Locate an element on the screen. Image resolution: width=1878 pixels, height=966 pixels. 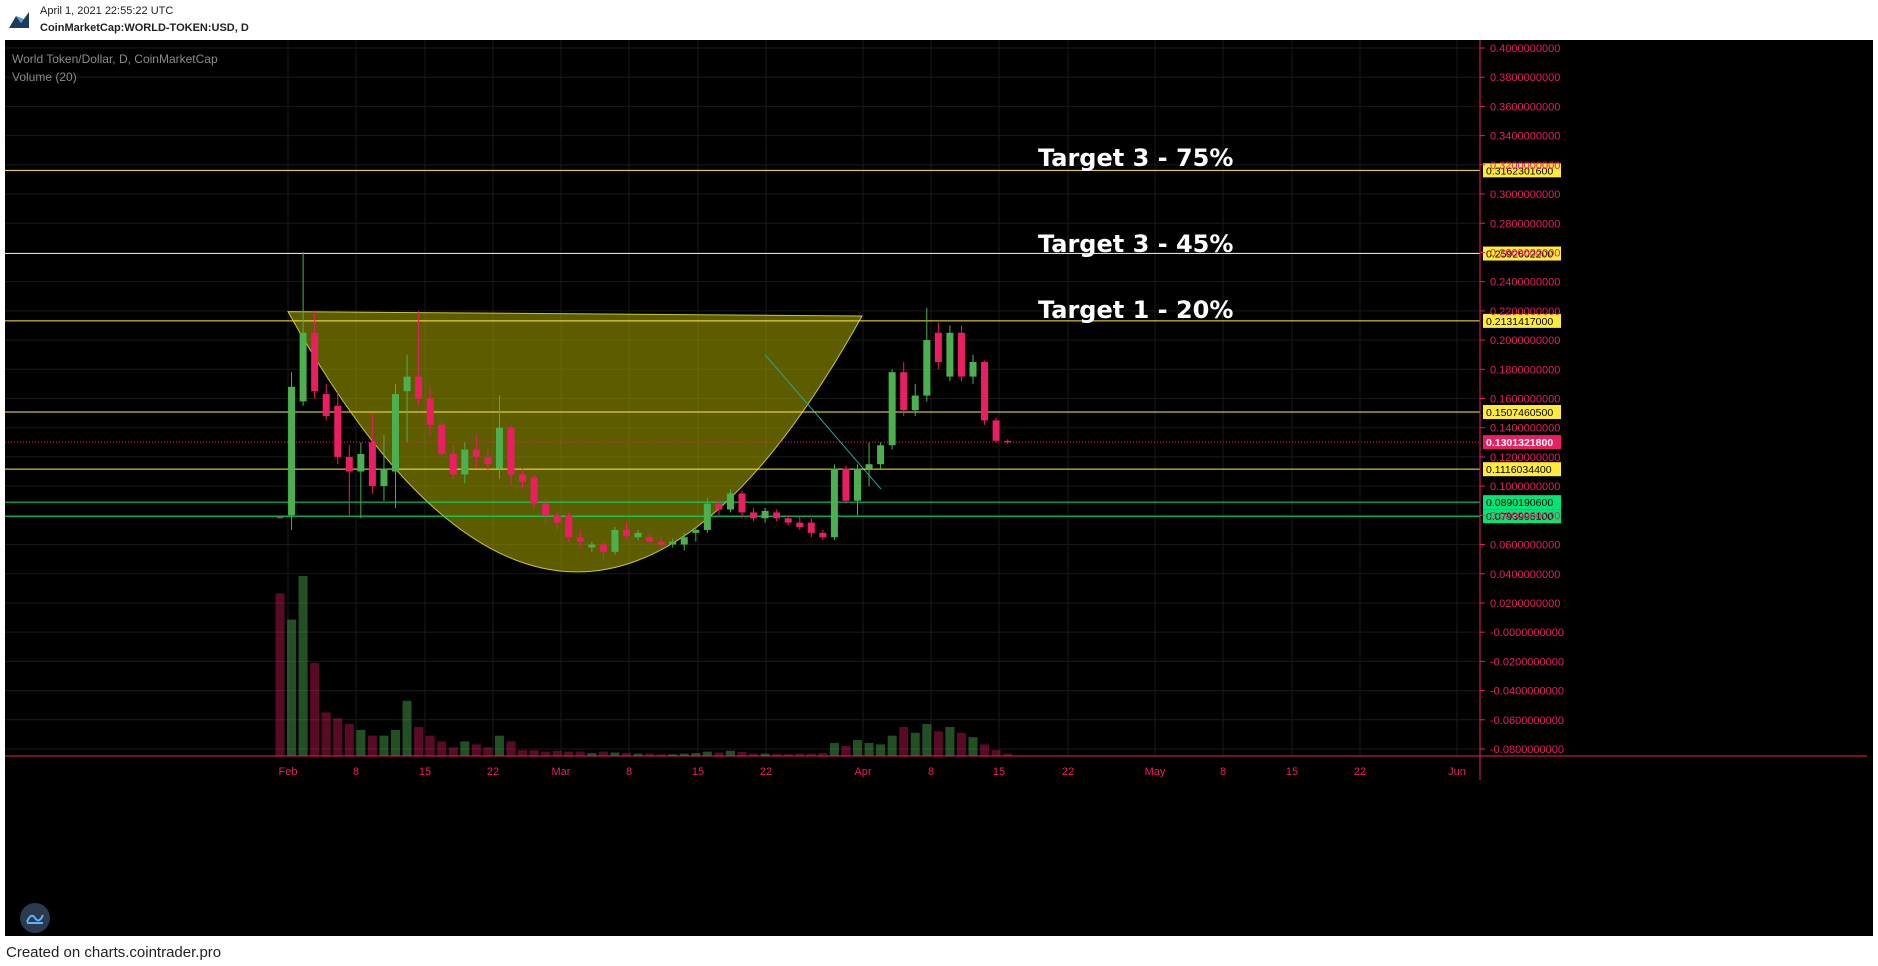
x-tick-label: Feb is located at coordinates (288, 772).